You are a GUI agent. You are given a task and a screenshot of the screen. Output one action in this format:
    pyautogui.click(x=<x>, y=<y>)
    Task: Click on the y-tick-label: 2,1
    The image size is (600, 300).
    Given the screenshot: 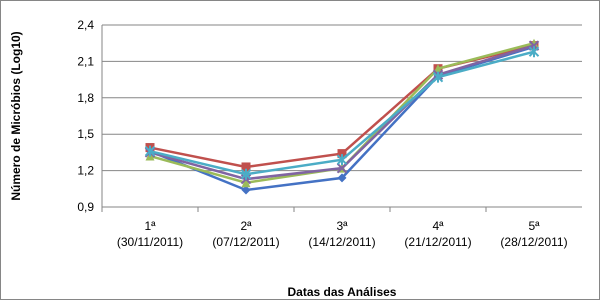 What is the action you would take?
    pyautogui.click(x=85, y=61)
    